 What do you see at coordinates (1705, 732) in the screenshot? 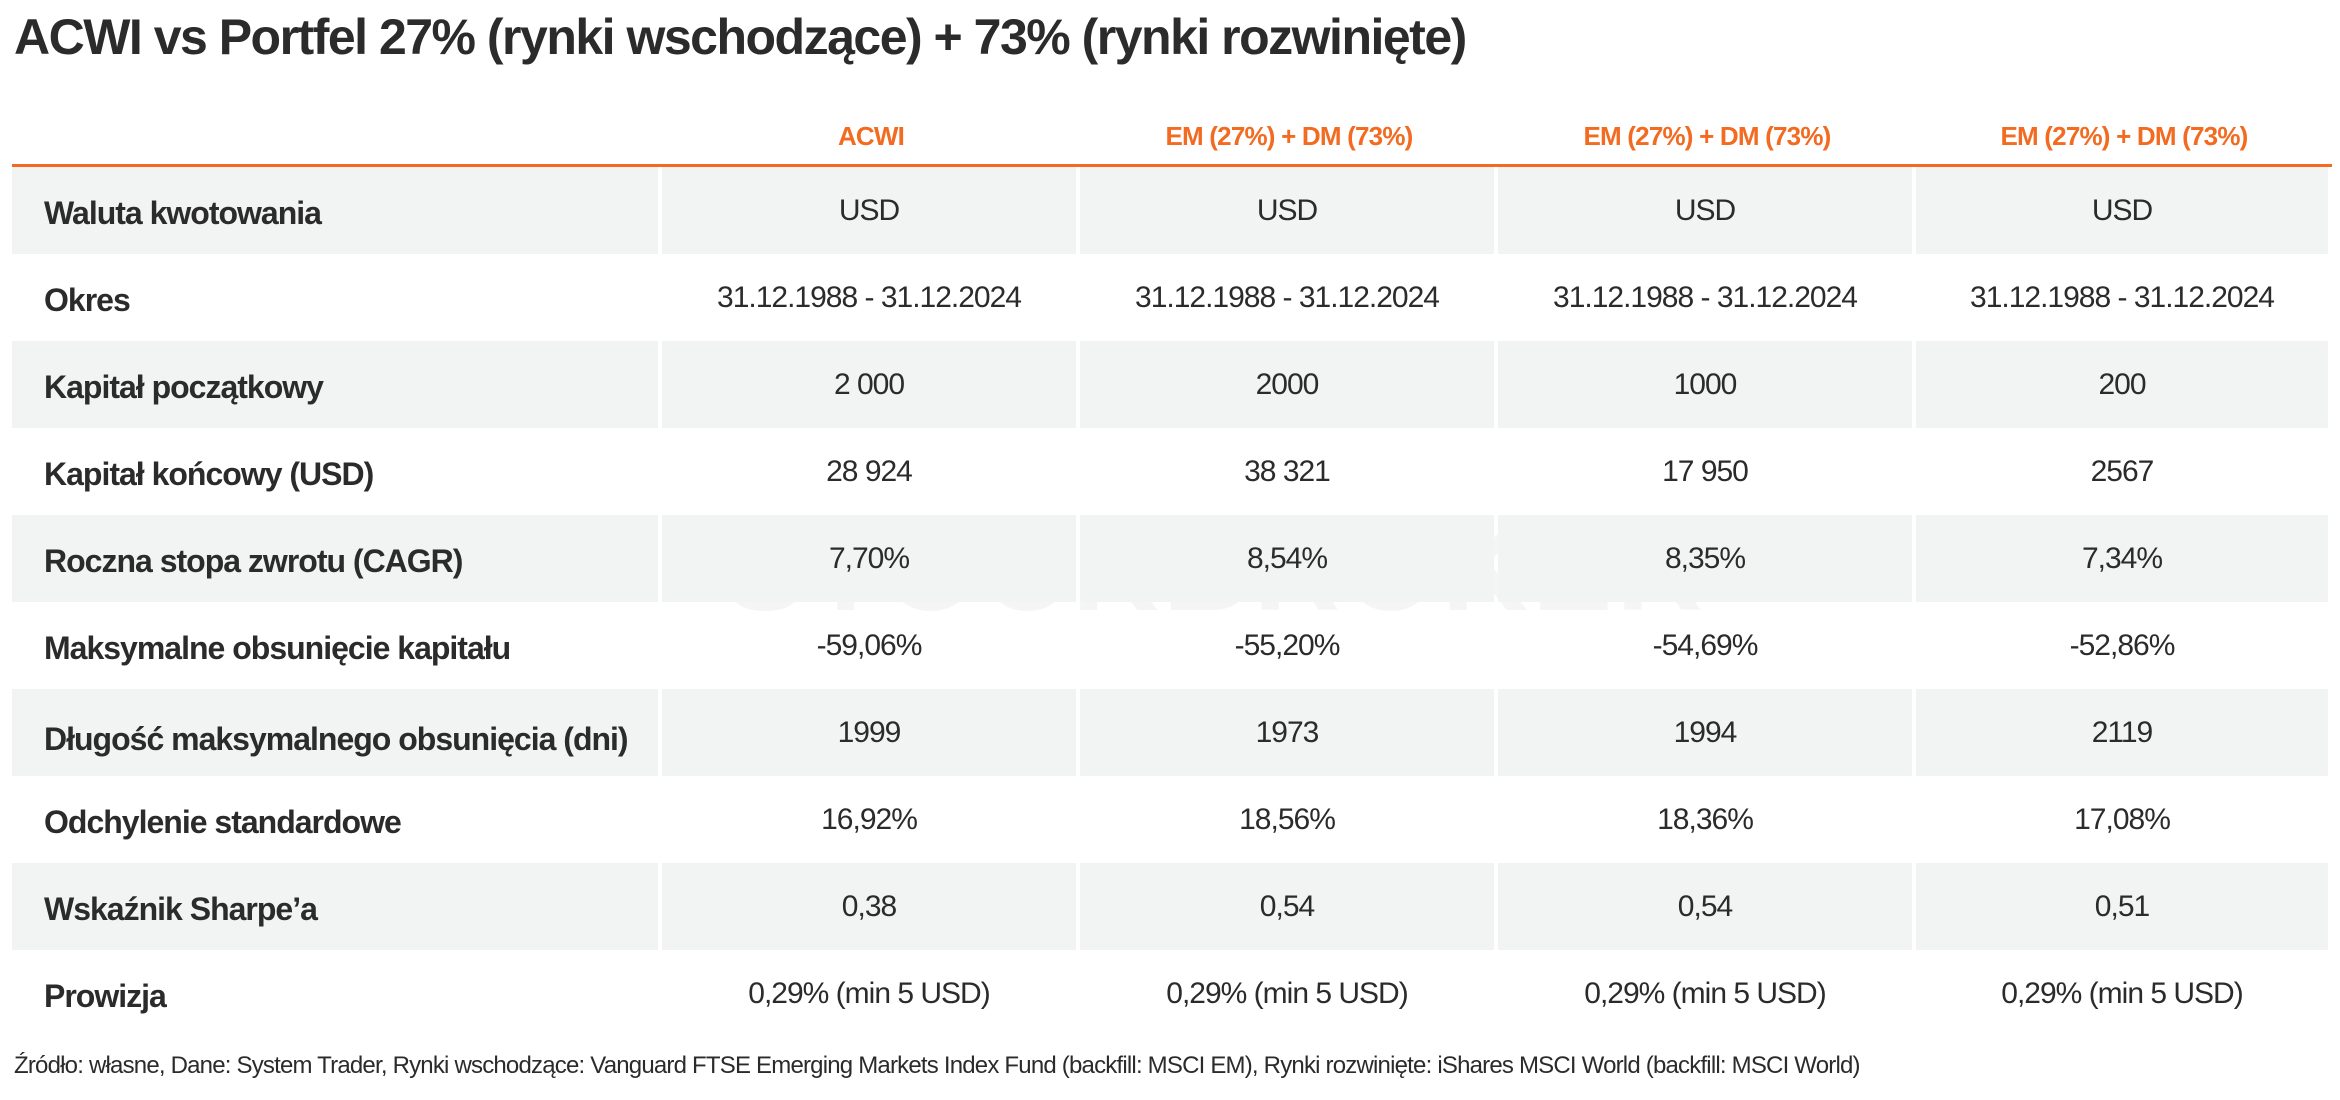
I see `cell-value: 1994` at bounding box center [1705, 732].